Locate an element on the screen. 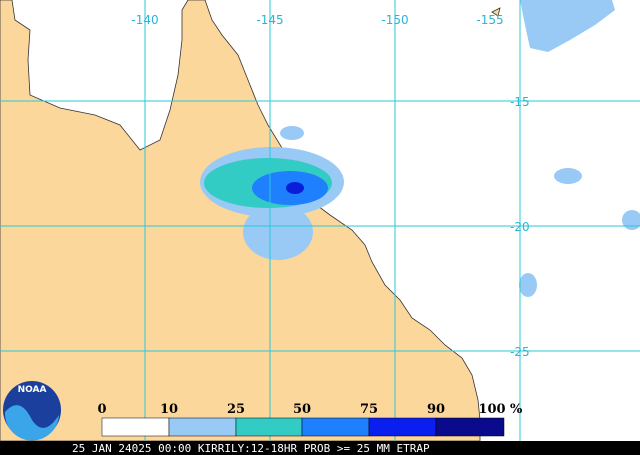 This screenshot has height=455, width=640. scale-label: 75 is located at coordinates (369, 409).